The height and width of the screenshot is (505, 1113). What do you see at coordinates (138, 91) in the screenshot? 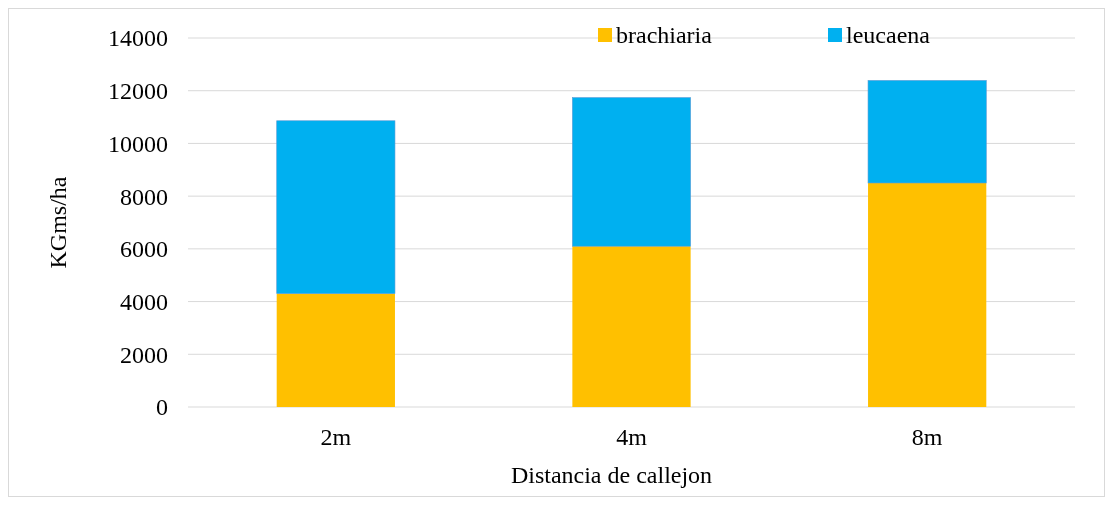
I see `y-tick-label: 12000` at bounding box center [138, 91].